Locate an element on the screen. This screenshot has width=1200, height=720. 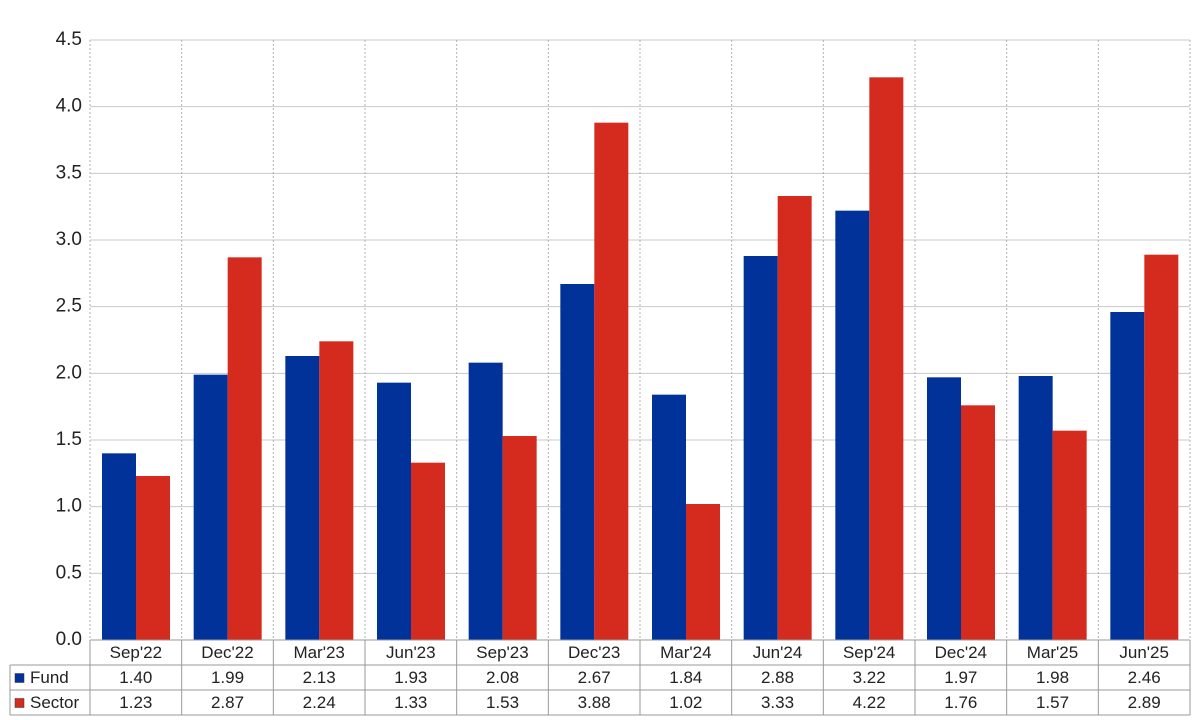
x-tick-label: Dec'23 is located at coordinates (594, 652).